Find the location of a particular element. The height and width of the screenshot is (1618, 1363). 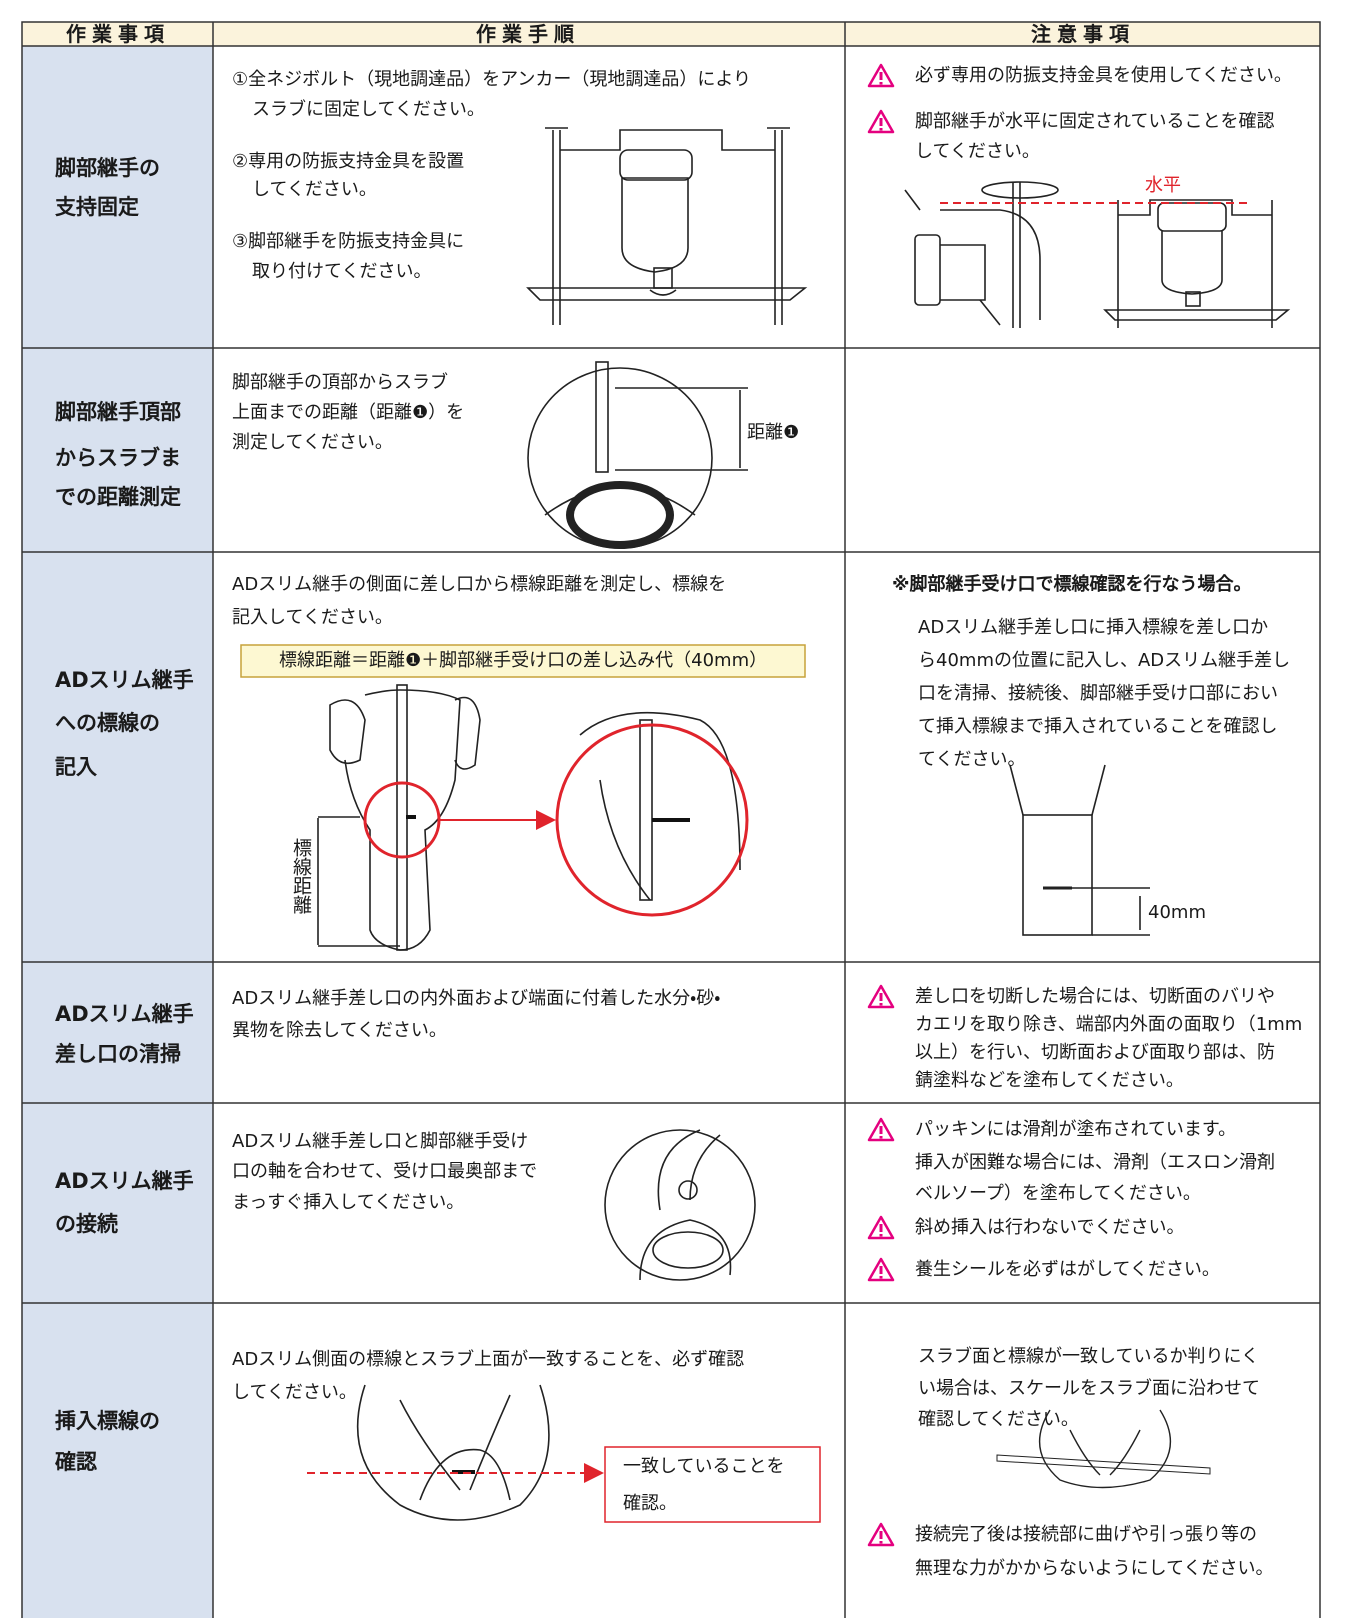

note-text: てください。 is located at coordinates (972, 759).